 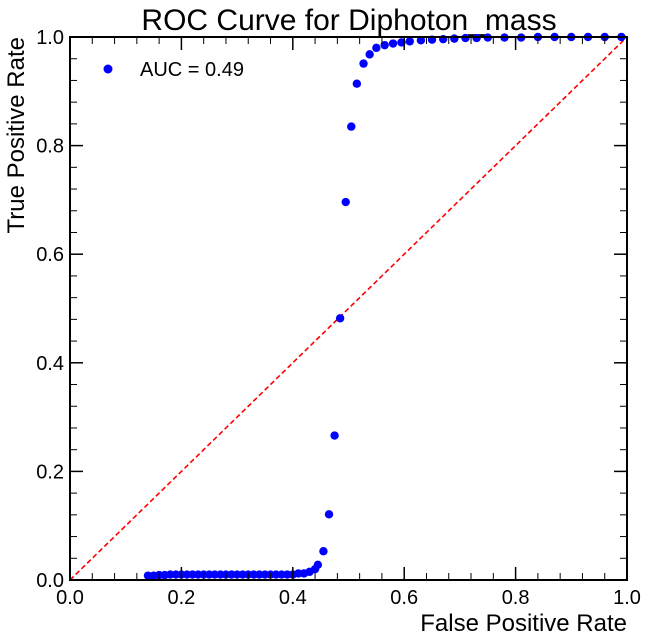 I want to click on y-tick-label: 1.0, so click(x=50, y=38).